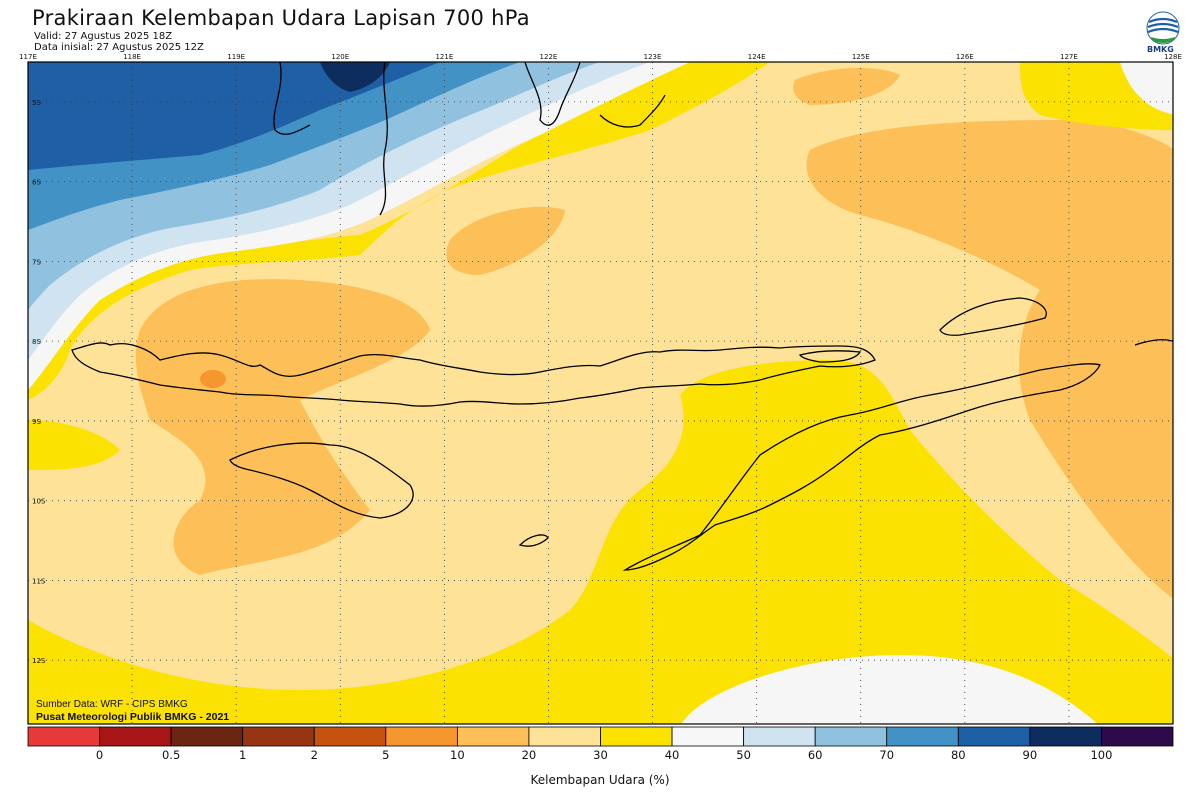 The height and width of the screenshot is (800, 1200). Describe the element at coordinates (236, 57) in the screenshot. I see `lon-tick-label: 119E` at that location.